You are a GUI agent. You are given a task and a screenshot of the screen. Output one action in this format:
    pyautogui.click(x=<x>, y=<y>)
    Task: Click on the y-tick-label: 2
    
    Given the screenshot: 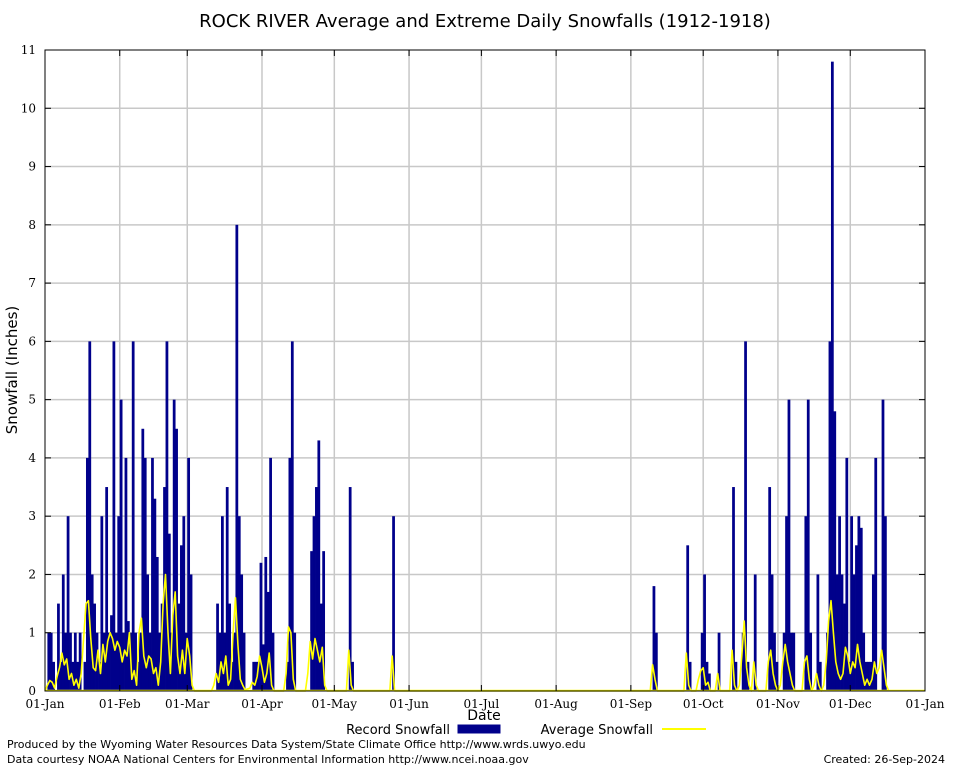 What is the action you would take?
    pyautogui.click(x=32, y=574)
    